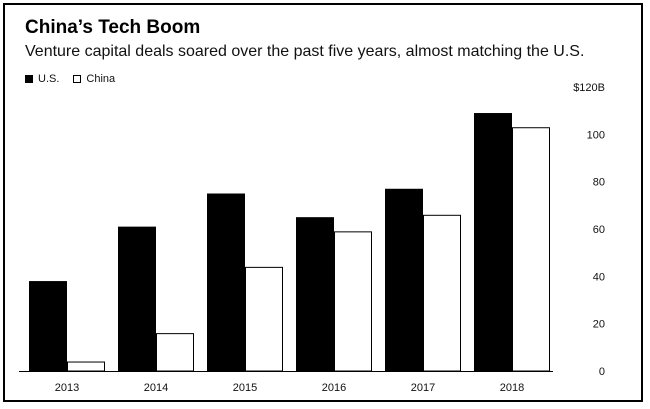 The image size is (650, 409). I want to click on x-tick-label: 2016, so click(334, 388).